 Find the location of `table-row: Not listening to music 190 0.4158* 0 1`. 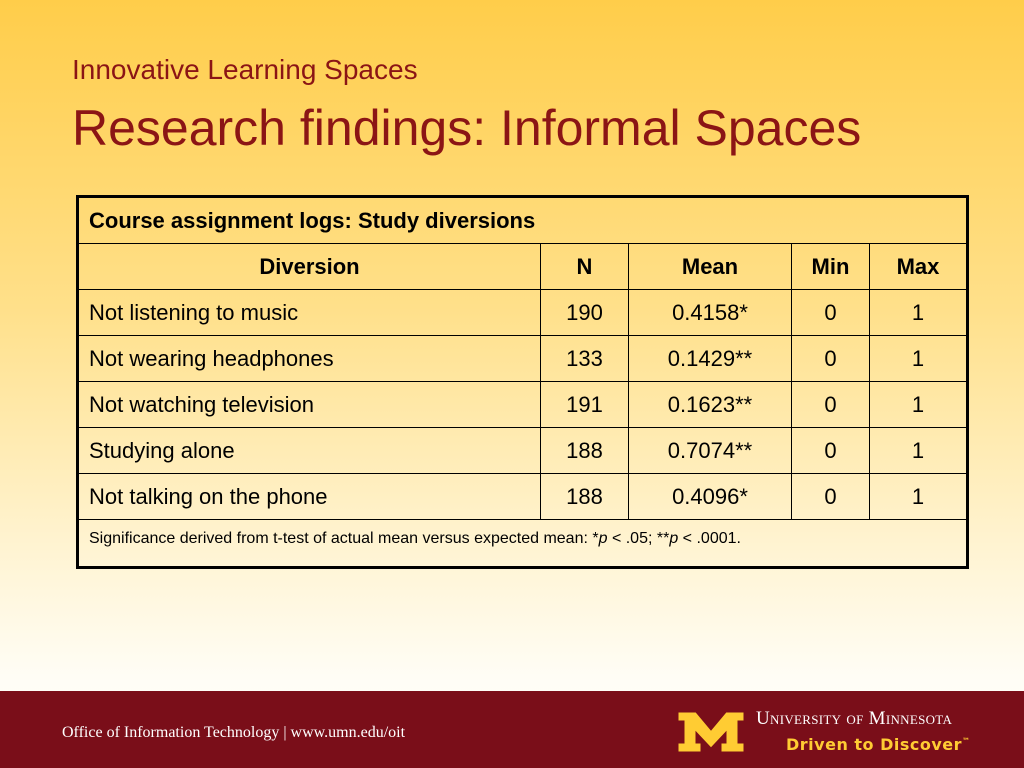

table-row: Not listening to music 190 0.4158* 0 1 is located at coordinates (522, 312).